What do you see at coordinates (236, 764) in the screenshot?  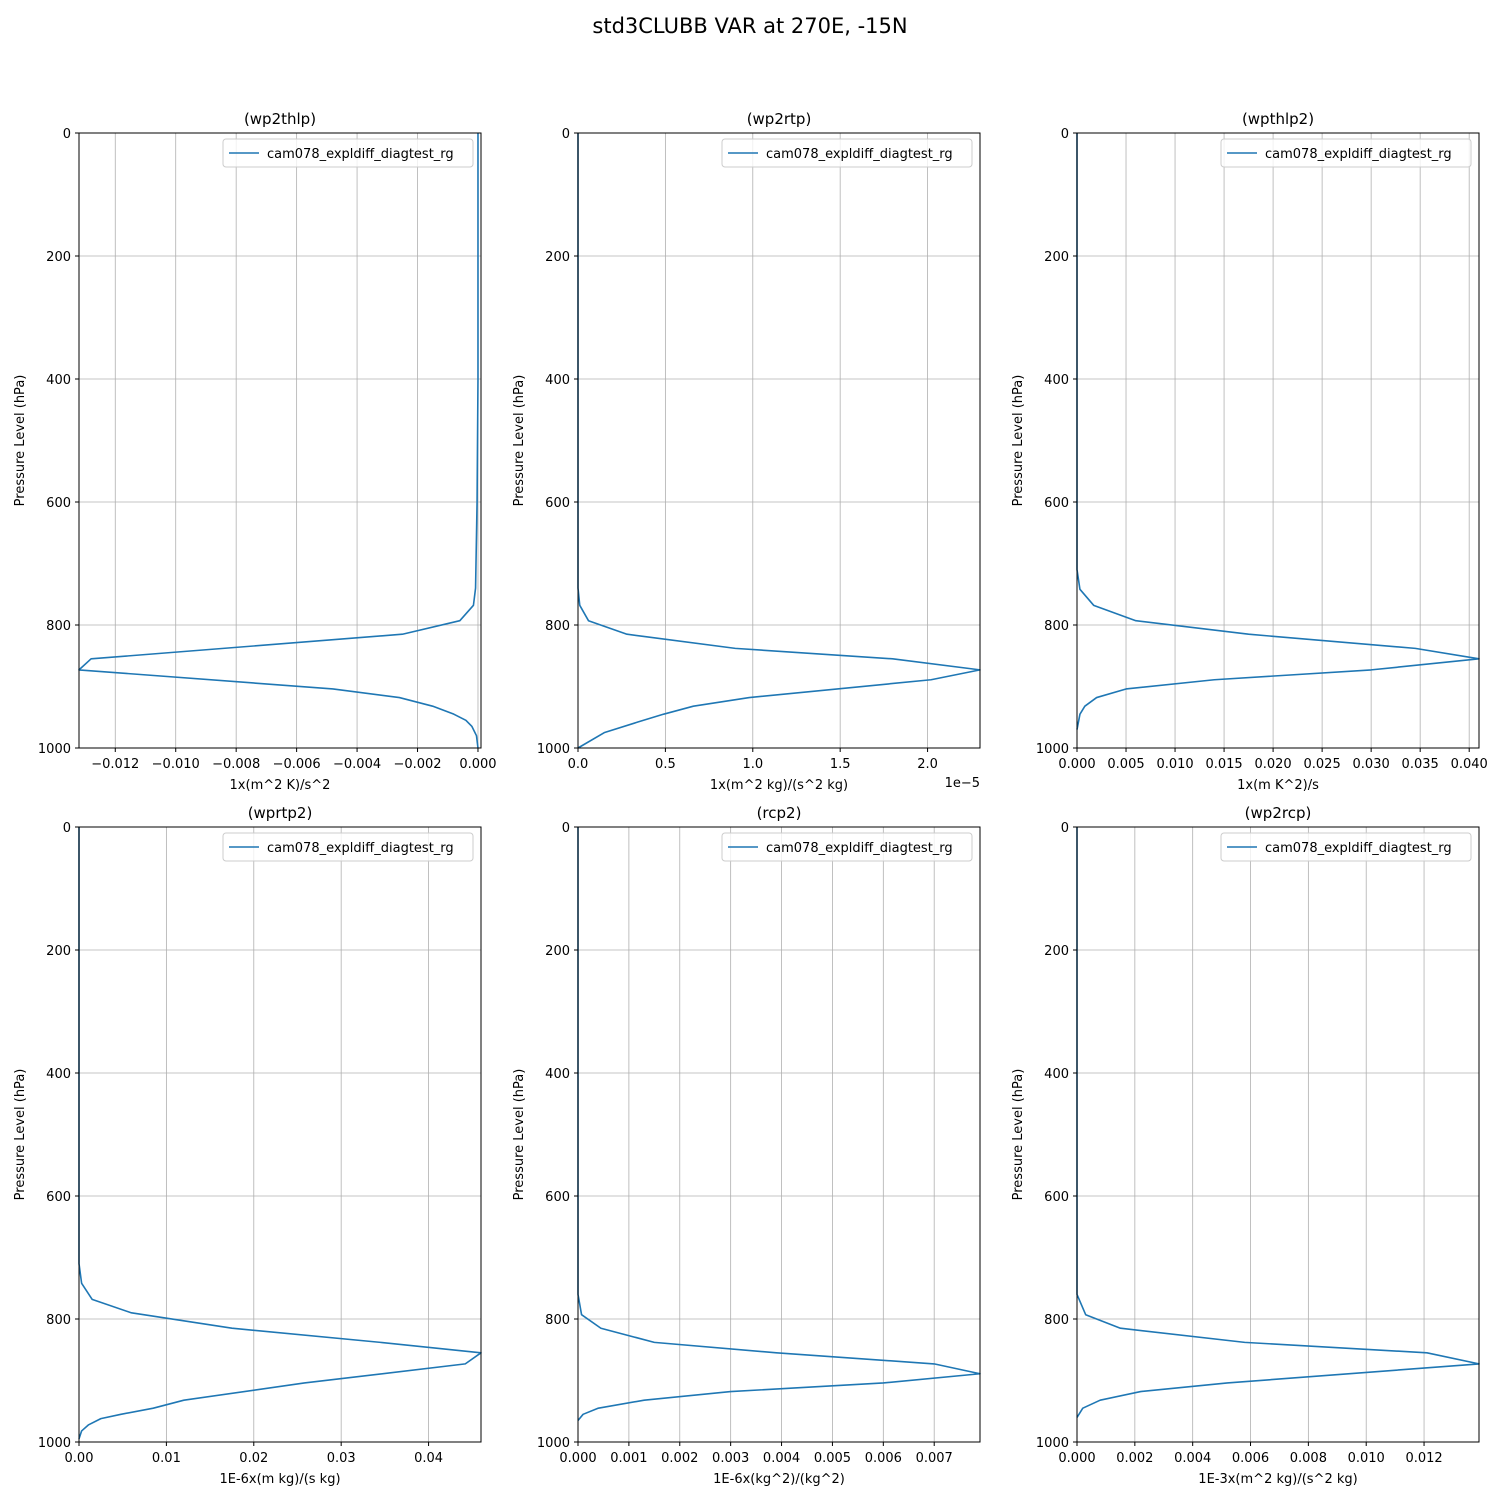 I see `x-tick-label: −0.008` at bounding box center [236, 764].